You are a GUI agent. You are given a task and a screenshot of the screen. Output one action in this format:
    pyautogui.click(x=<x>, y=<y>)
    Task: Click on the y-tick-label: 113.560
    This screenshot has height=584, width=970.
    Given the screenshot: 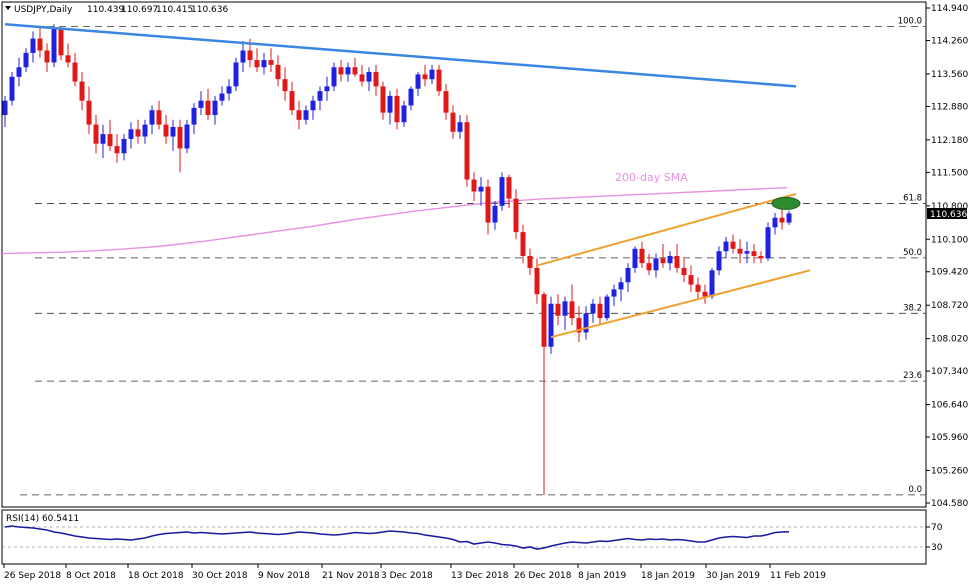 What is the action you would take?
    pyautogui.click(x=949, y=75)
    